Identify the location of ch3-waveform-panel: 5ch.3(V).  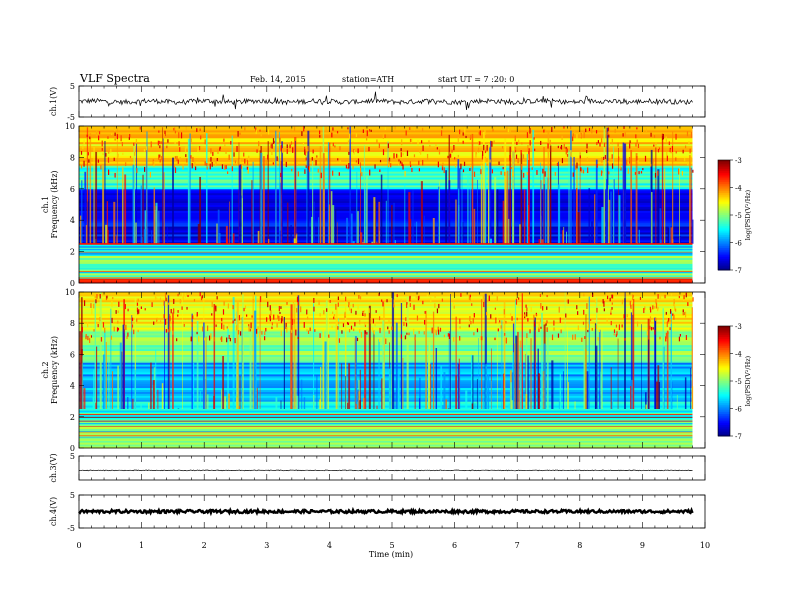
(377, 467).